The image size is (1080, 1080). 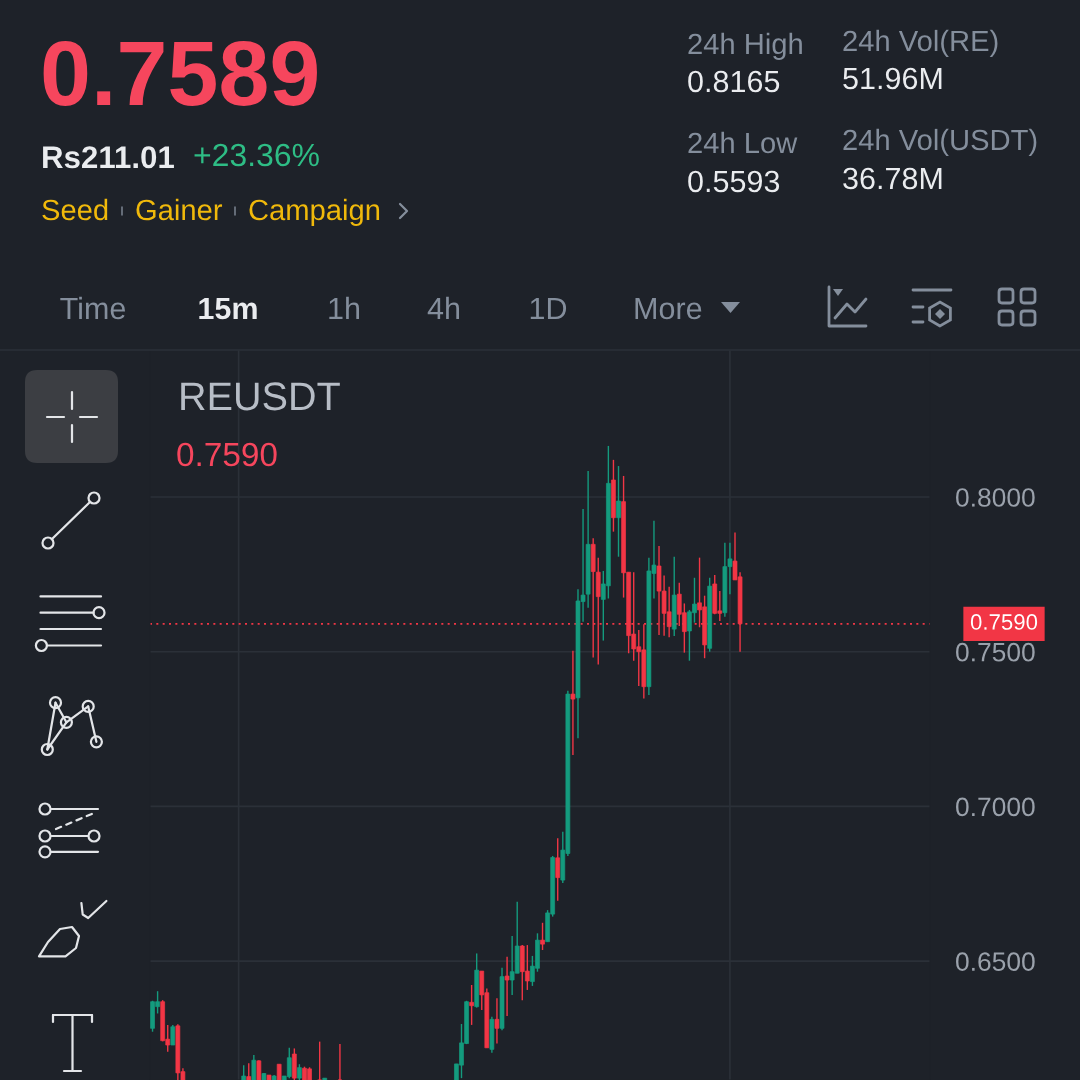 What do you see at coordinates (892, 78) in the screenshot?
I see `text: 51.96M` at bounding box center [892, 78].